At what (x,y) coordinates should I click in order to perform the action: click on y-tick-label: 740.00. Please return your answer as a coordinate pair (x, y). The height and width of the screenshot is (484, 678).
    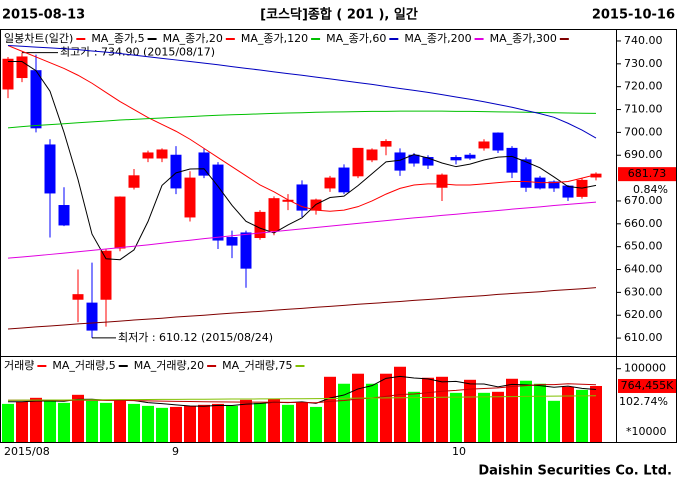
    Looking at the image, I should click on (643, 40).